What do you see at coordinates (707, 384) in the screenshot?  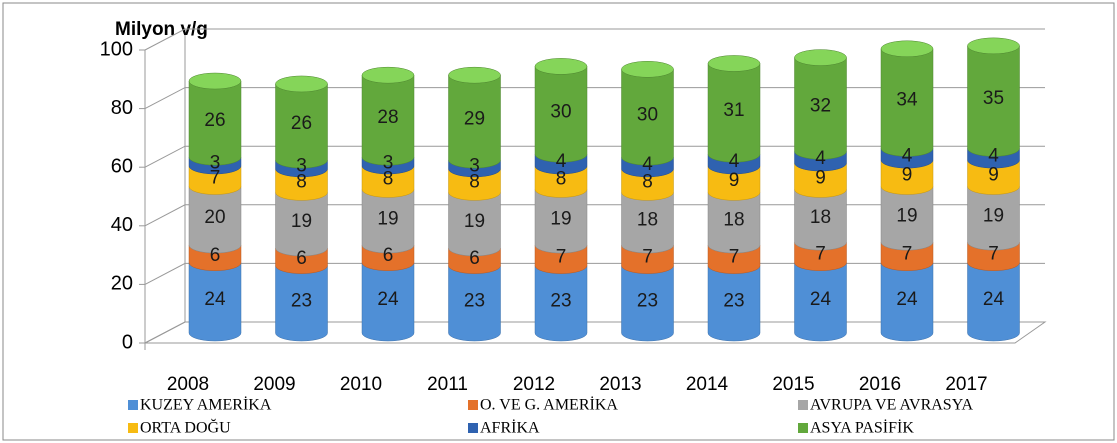 I see `x-tick-label: 2014` at bounding box center [707, 384].